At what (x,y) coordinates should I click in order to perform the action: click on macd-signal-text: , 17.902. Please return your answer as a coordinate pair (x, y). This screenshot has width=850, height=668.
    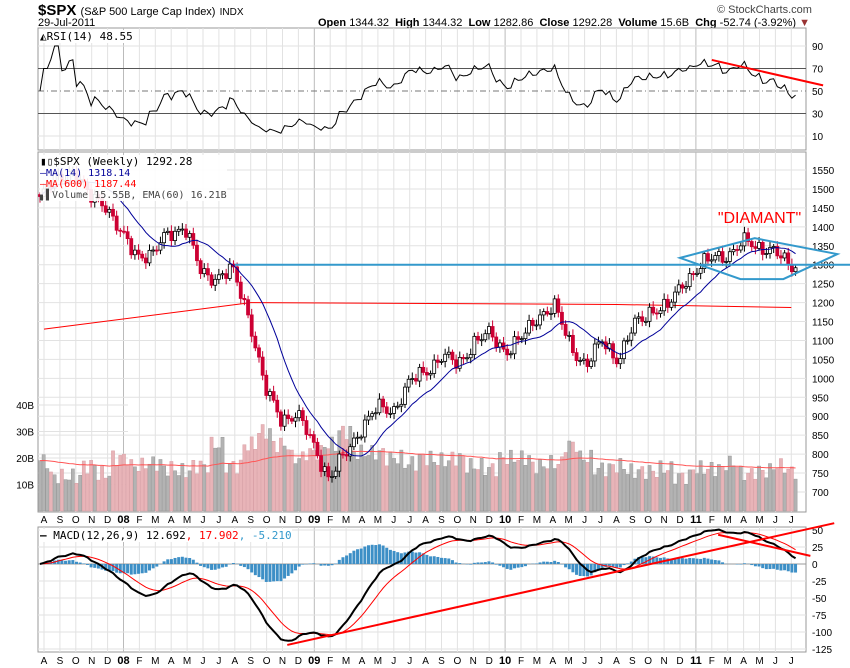
    Looking at the image, I should click on (212, 535).